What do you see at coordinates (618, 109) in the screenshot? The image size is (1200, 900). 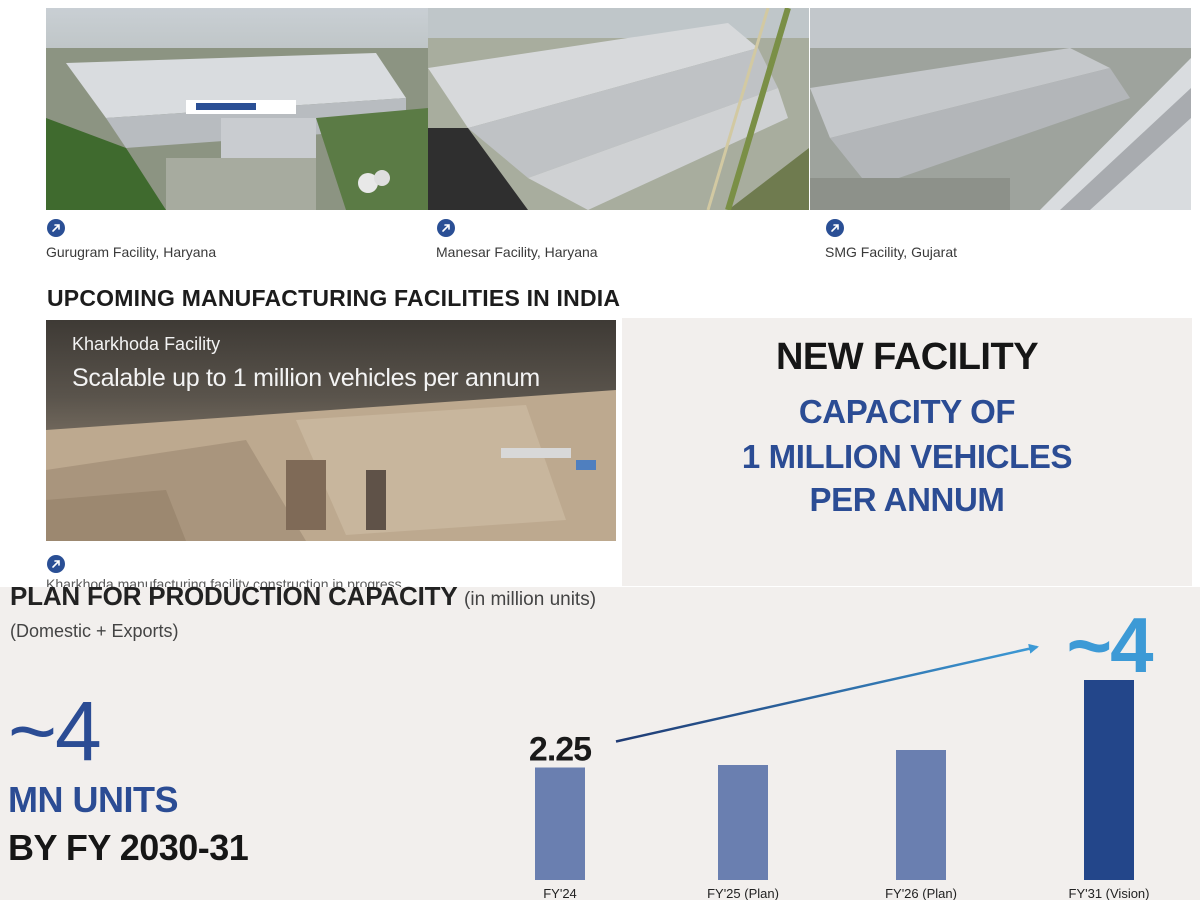 I see `manesar-facility-photo` at bounding box center [618, 109].